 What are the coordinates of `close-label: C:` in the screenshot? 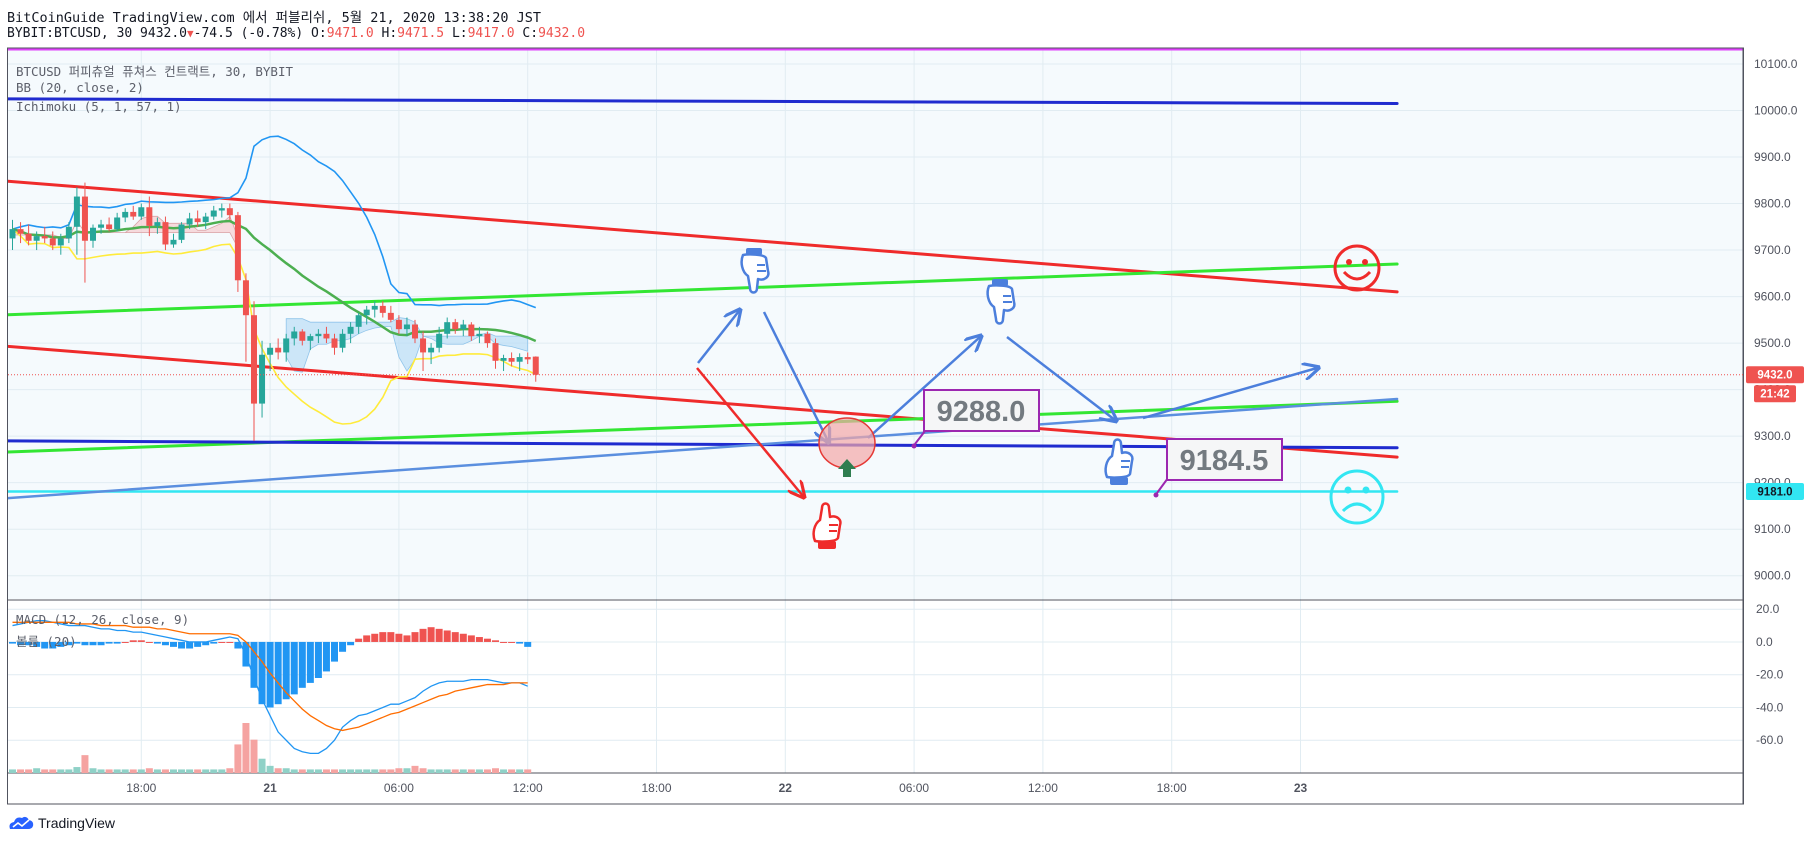 It's located at (530, 33).